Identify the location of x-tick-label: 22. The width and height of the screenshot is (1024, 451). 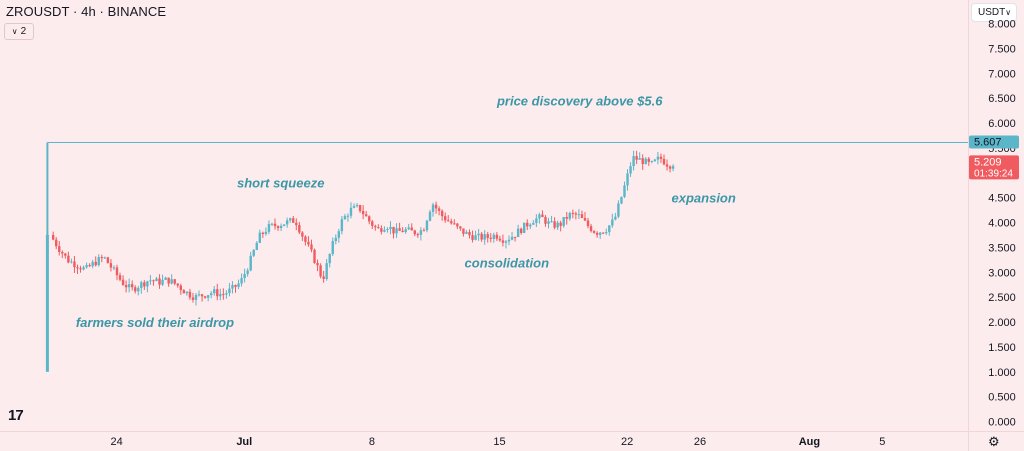
(627, 442).